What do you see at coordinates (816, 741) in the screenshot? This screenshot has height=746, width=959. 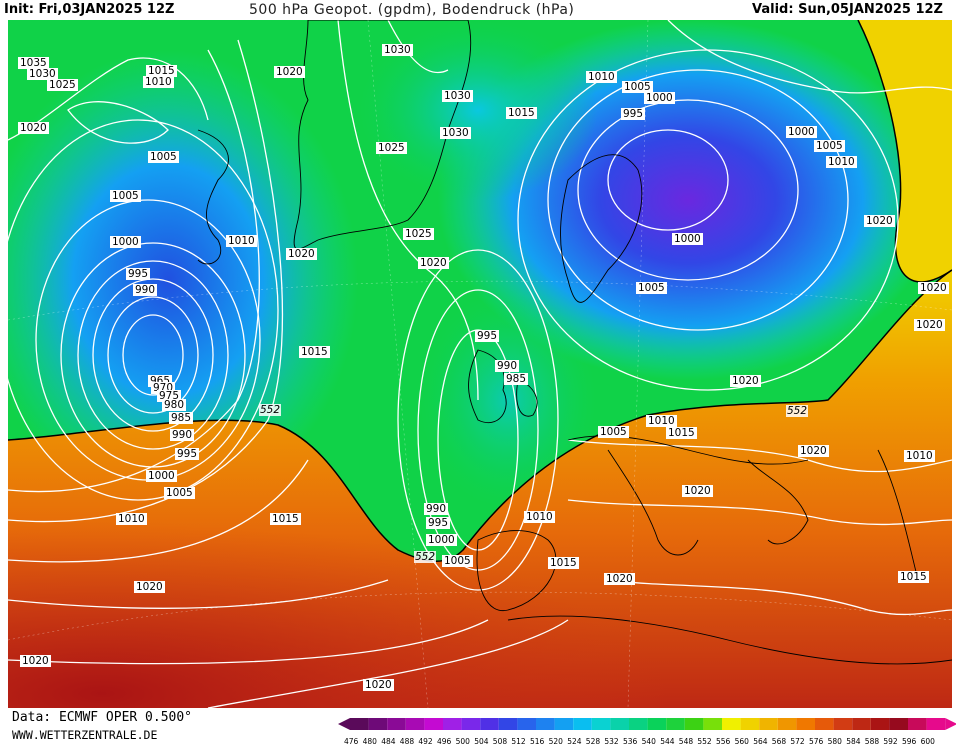 I see `colorbar-tick-label: 576` at bounding box center [816, 741].